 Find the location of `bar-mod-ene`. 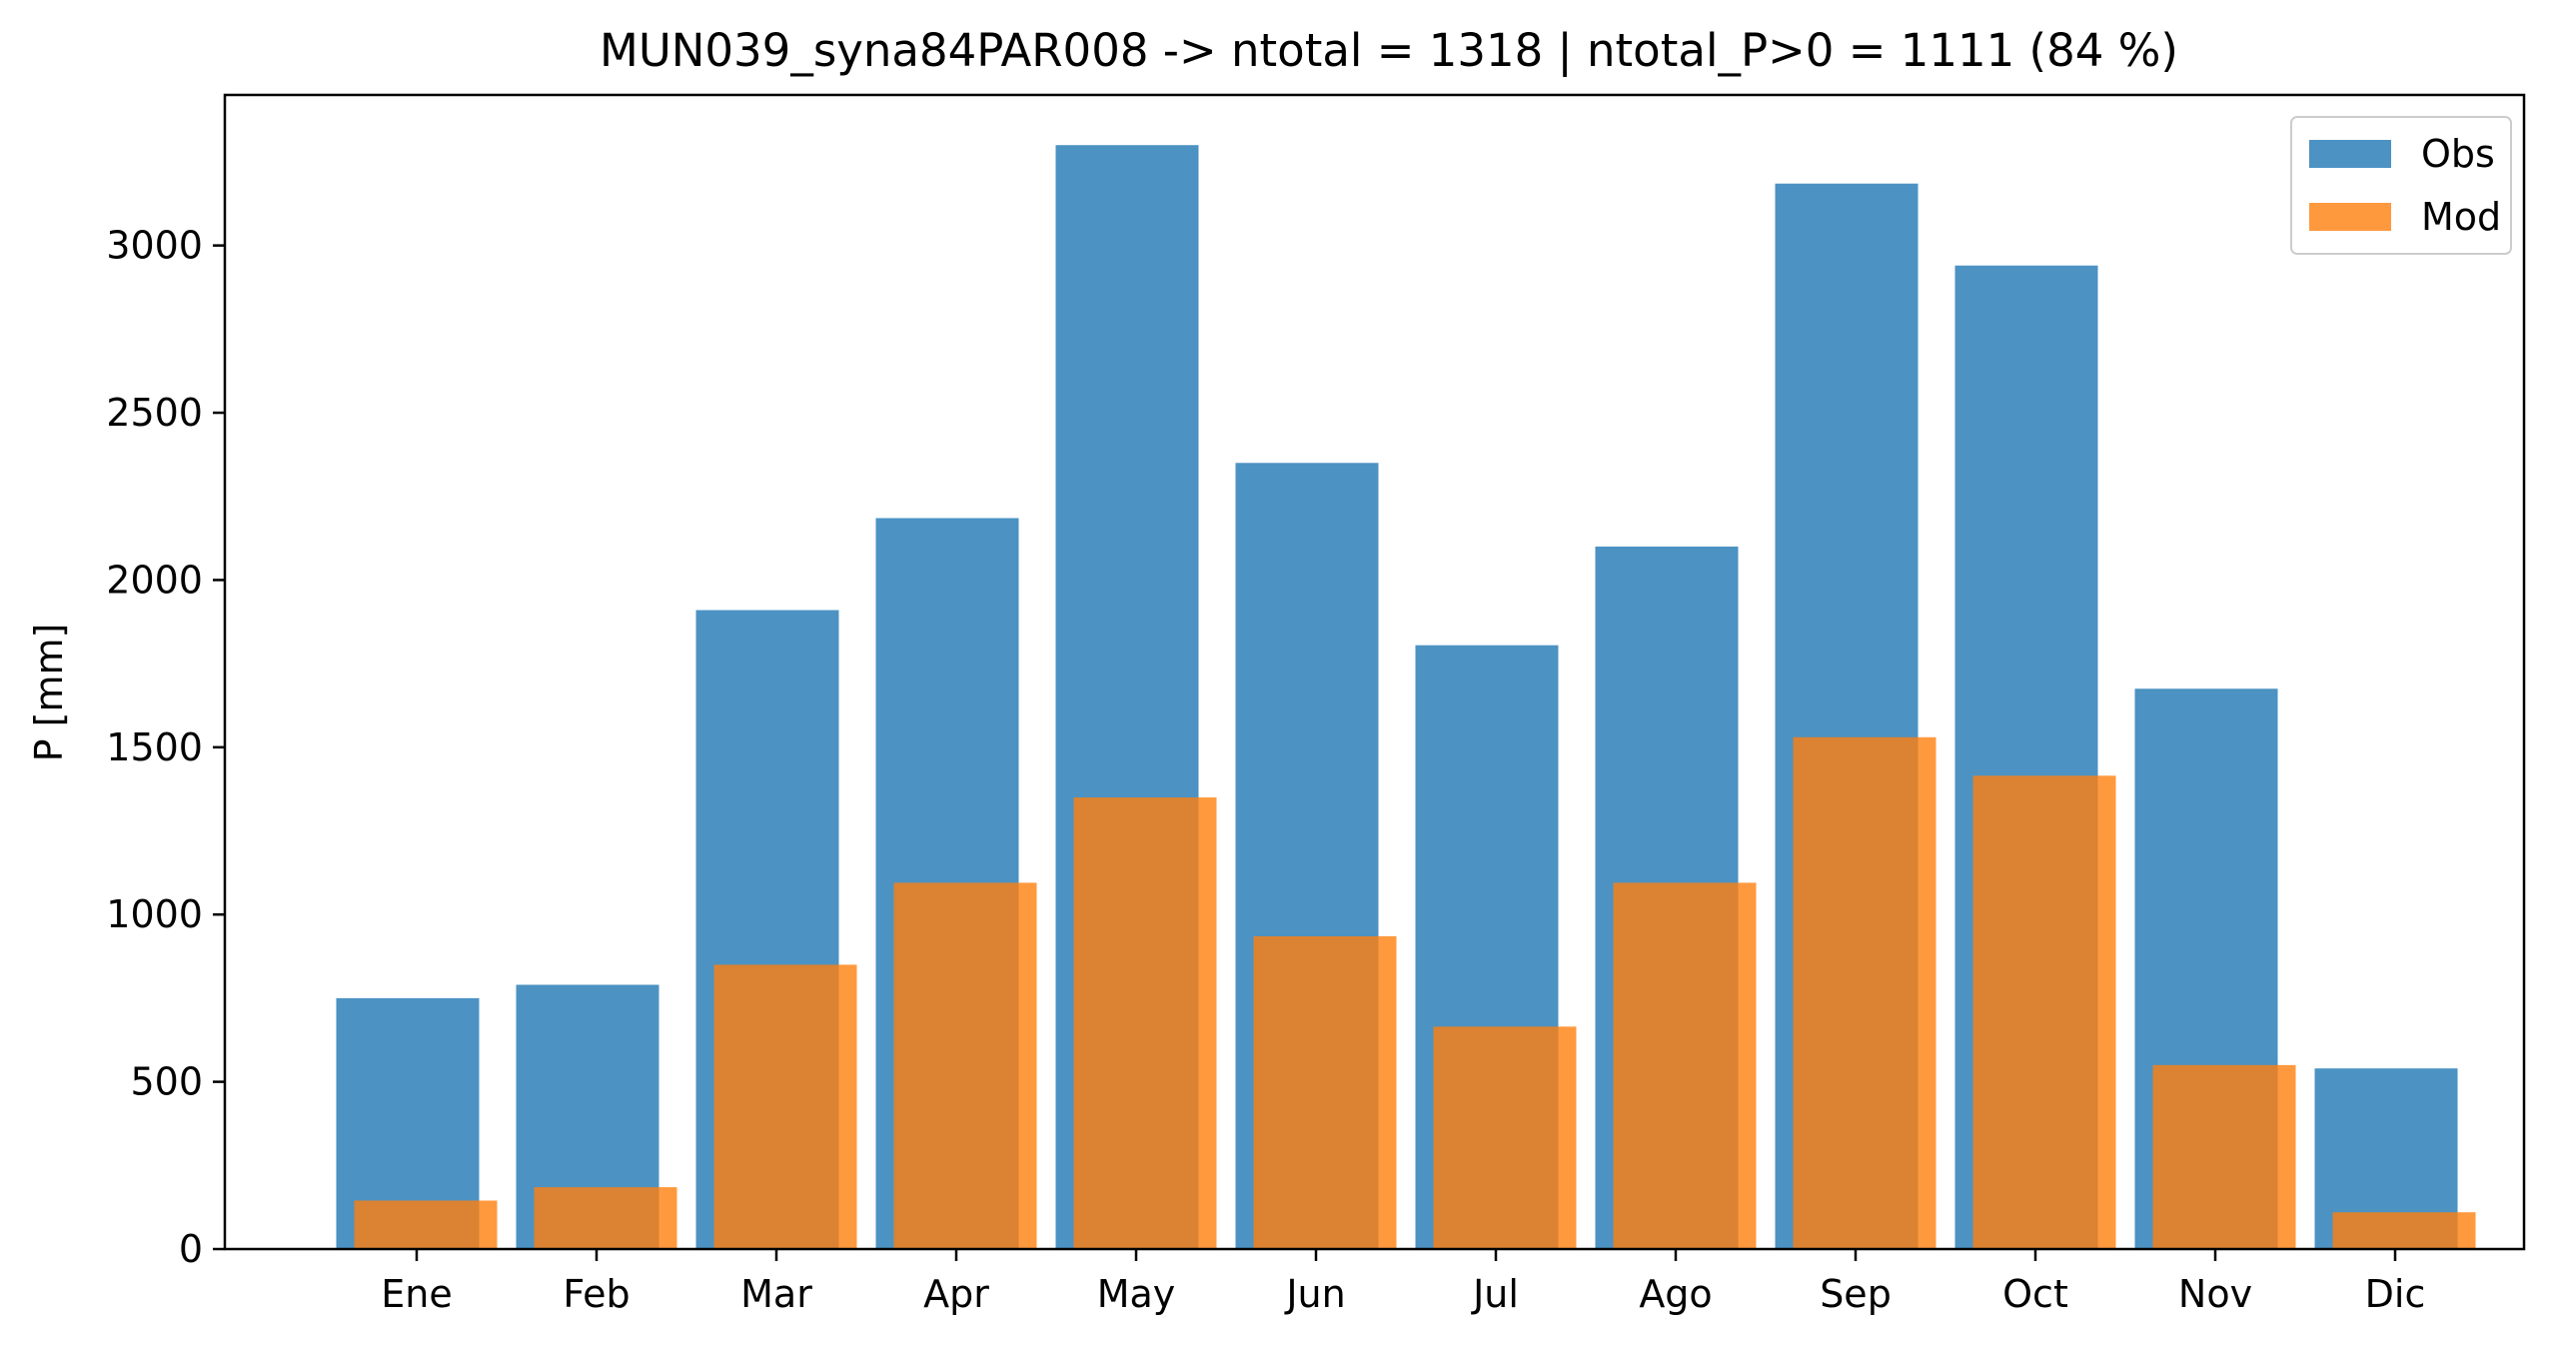

bar-mod-ene is located at coordinates (426, 1224).